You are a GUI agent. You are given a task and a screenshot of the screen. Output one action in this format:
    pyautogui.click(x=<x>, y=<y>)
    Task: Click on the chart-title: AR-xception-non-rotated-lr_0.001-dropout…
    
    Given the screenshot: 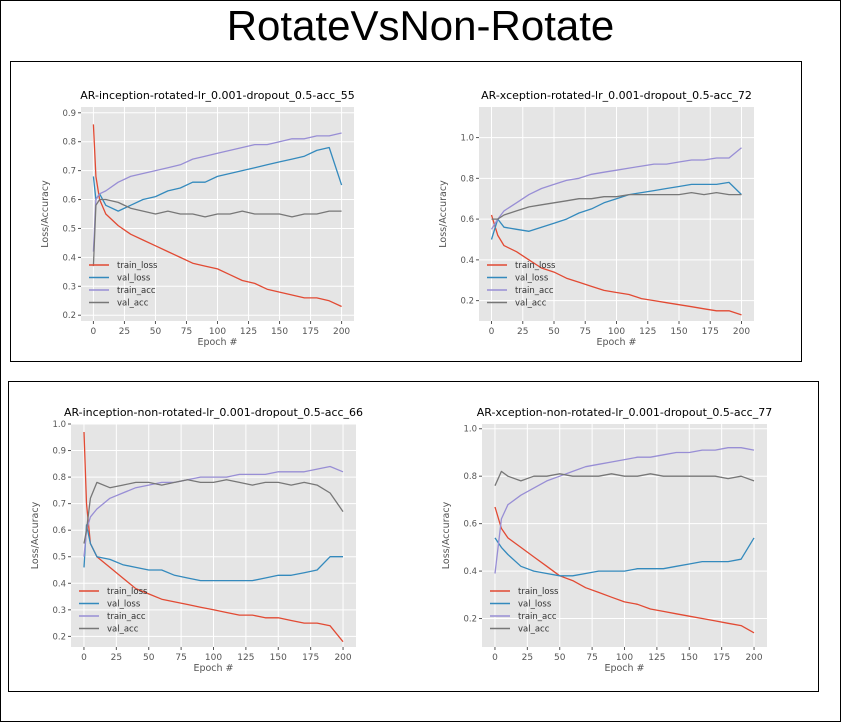 What is the action you would take?
    pyautogui.click(x=624, y=412)
    